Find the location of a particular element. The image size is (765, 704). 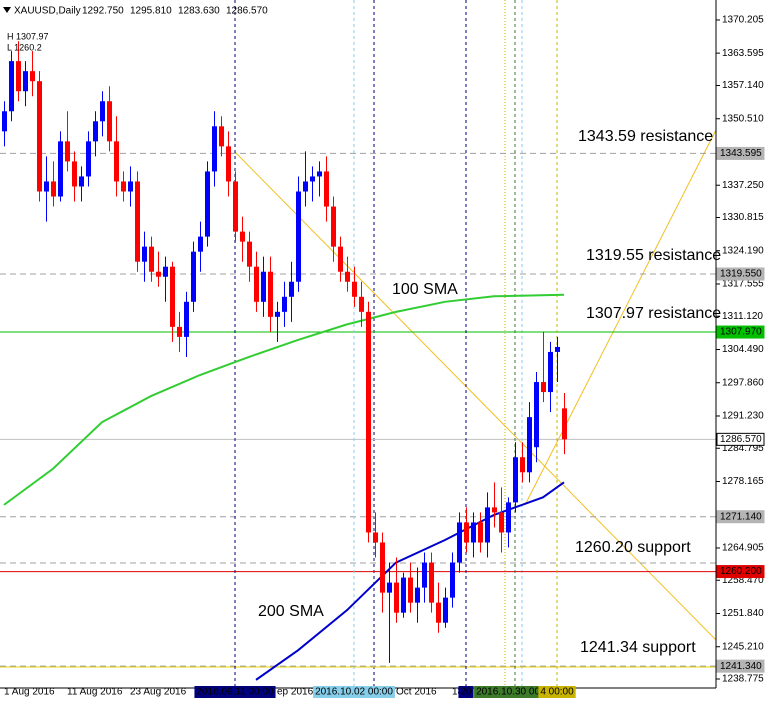

trend-line is located at coordinates (620, 317).